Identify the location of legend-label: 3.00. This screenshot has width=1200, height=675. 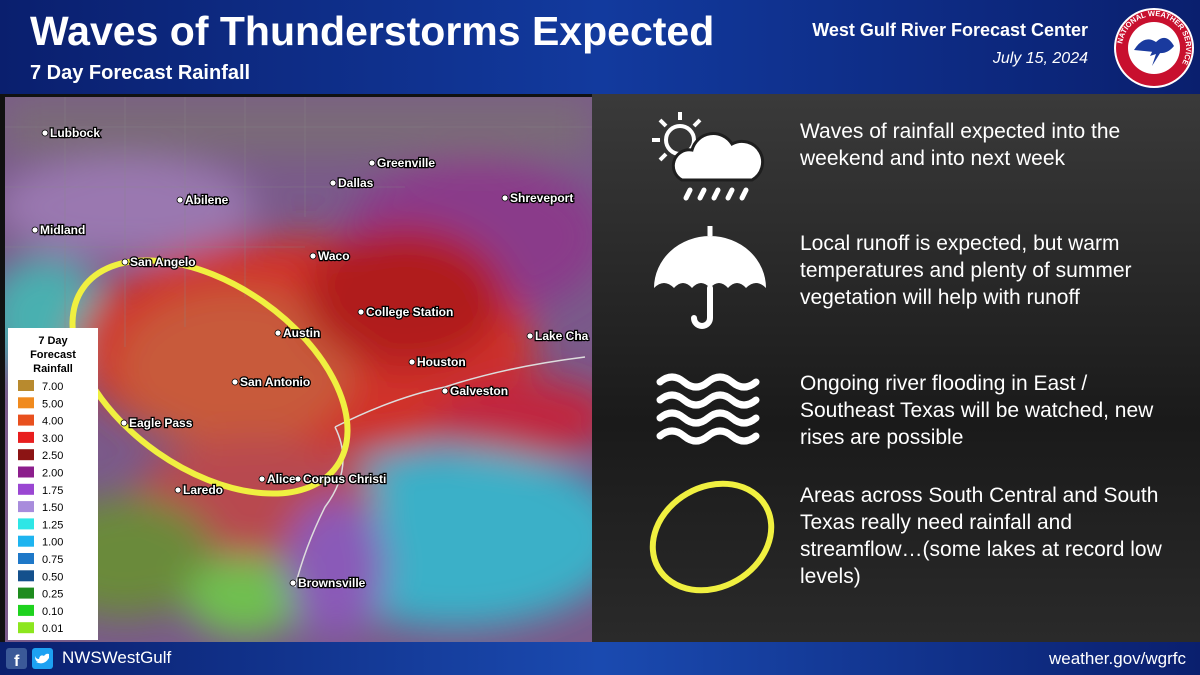
(52, 439).